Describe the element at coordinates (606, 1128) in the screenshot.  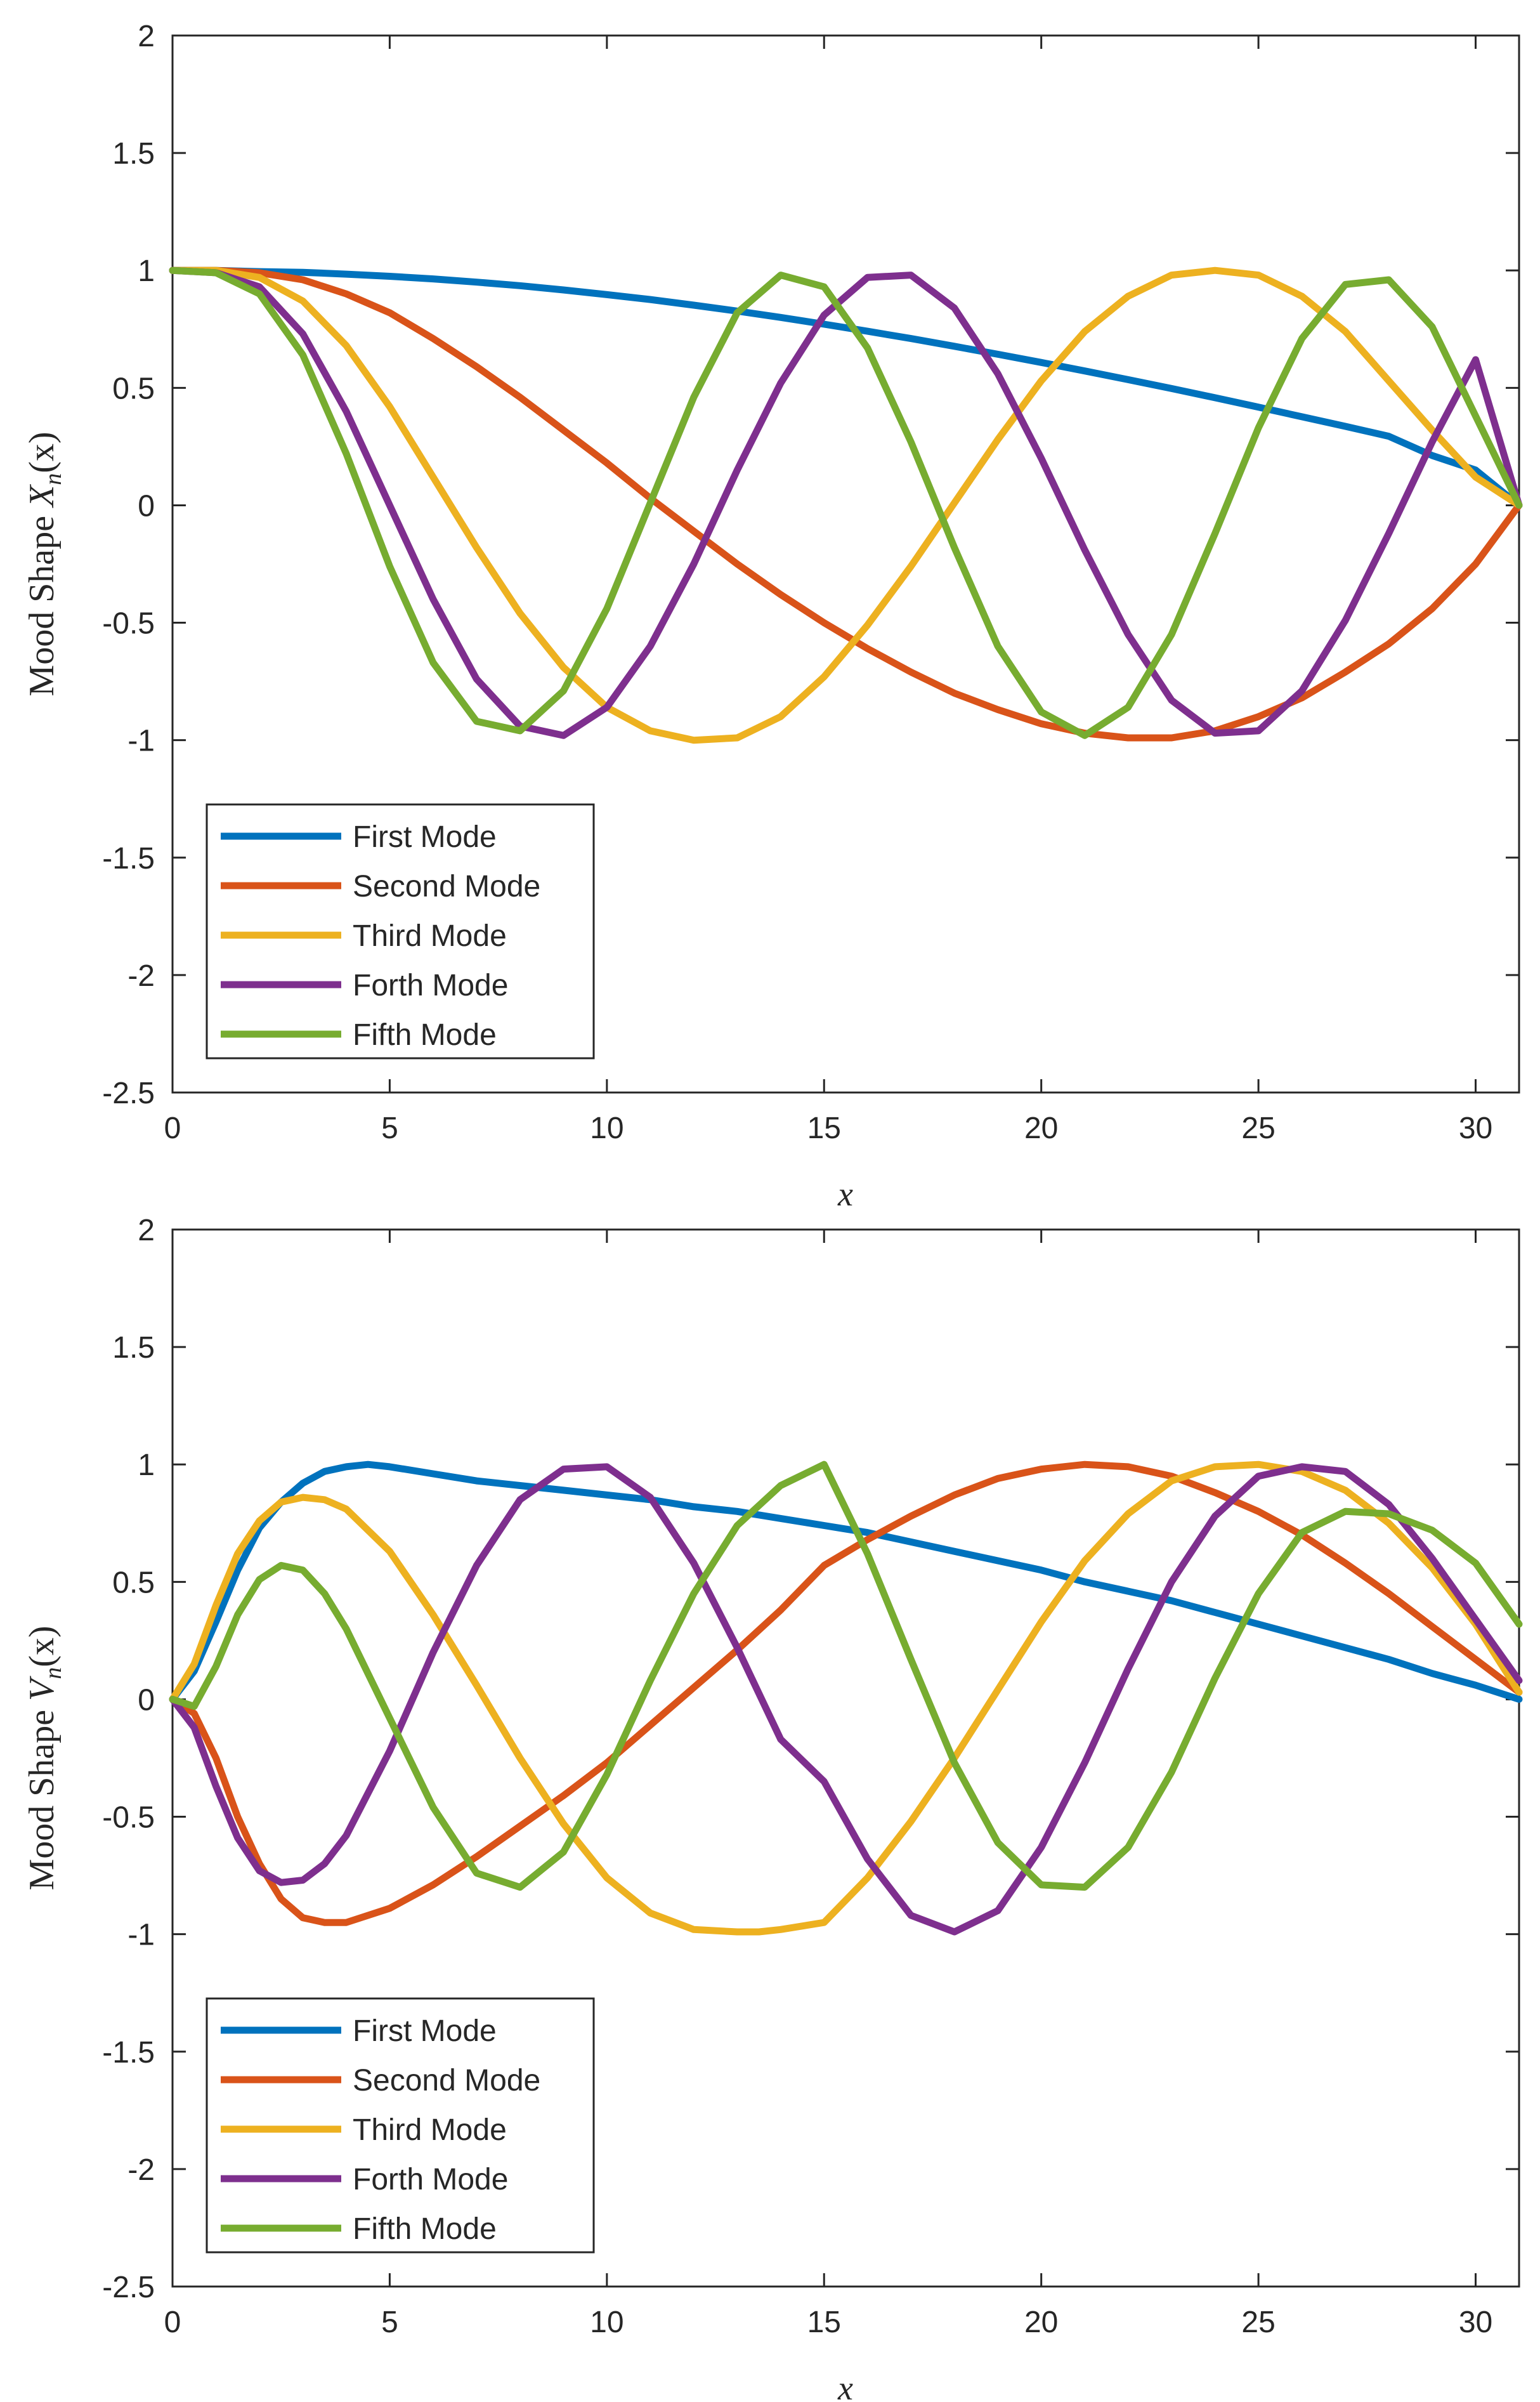
I see `top-x-tick-label: 10` at that location.